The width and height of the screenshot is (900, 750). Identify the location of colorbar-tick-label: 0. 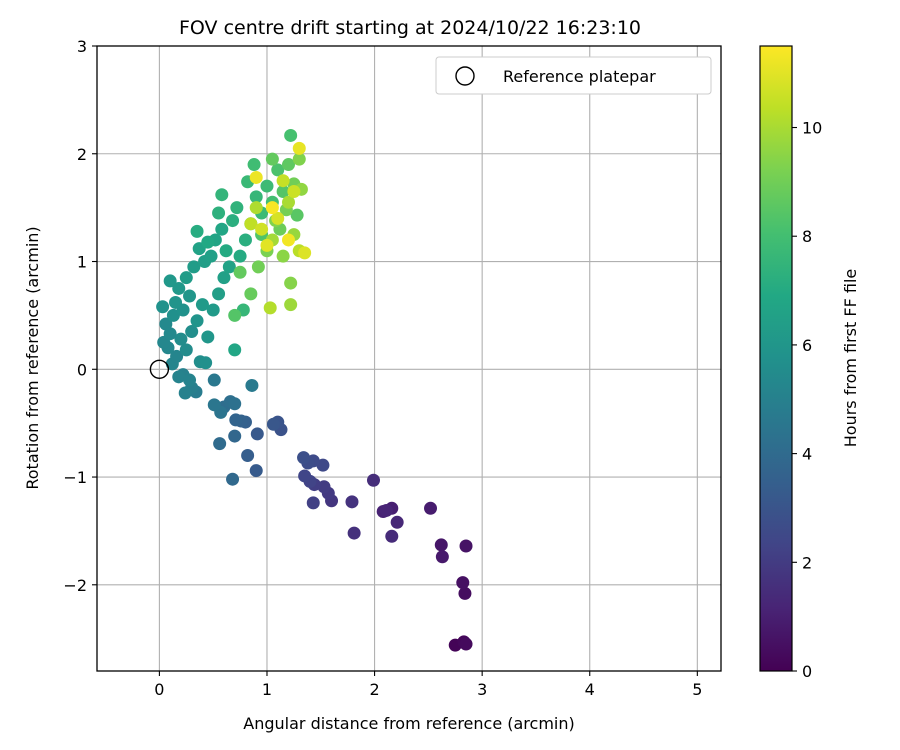
(807, 671).